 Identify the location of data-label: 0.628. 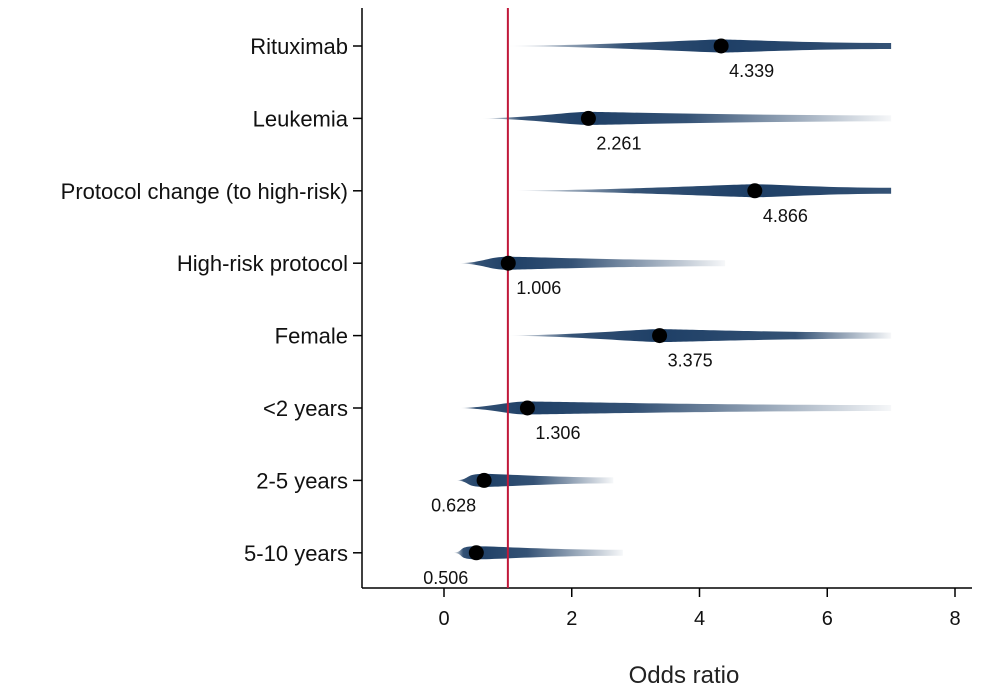
(453, 505).